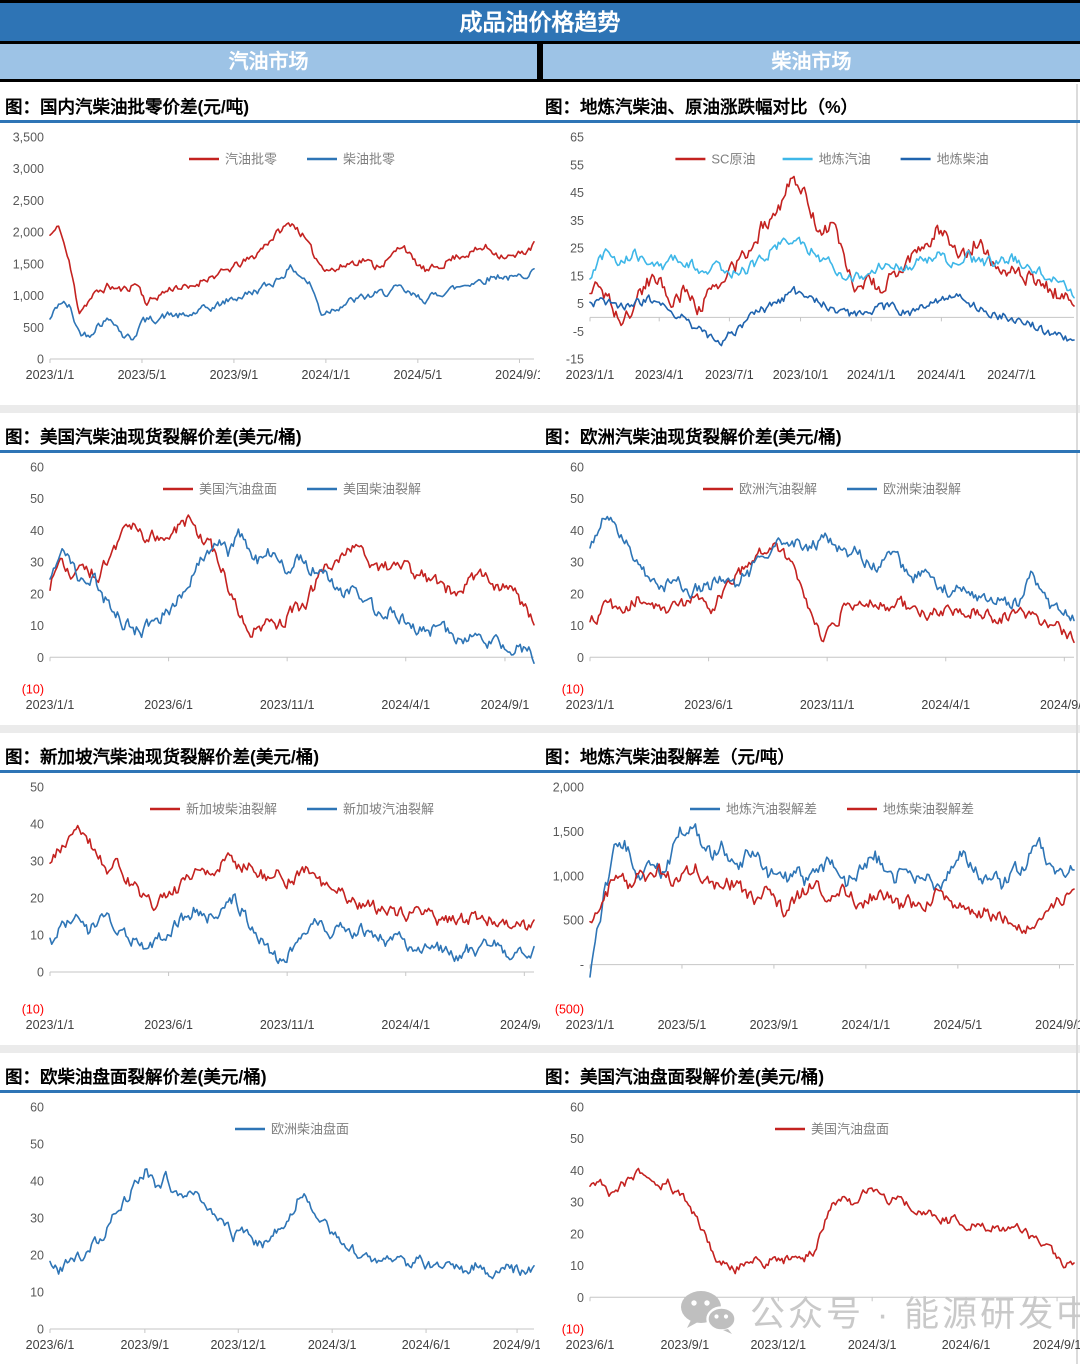  Describe the element at coordinates (573, 921) in the screenshot. I see `svg-text: 500` at that location.